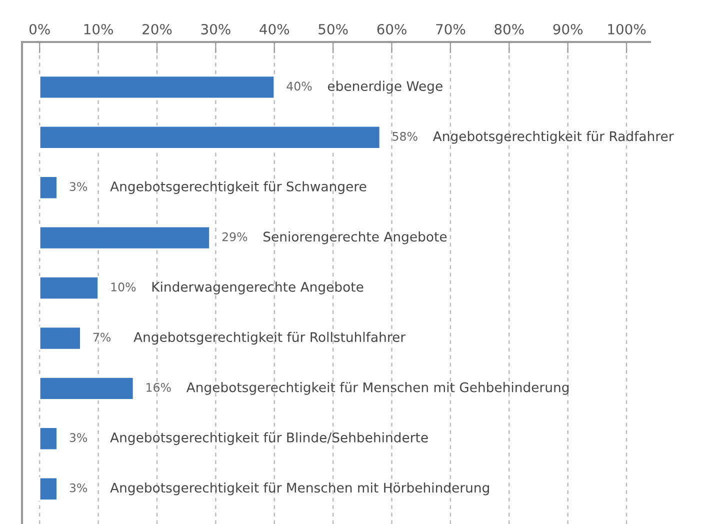 The width and height of the screenshot is (710, 524). What do you see at coordinates (98, 29) in the screenshot?
I see `x-tick-label: 10%` at bounding box center [98, 29].